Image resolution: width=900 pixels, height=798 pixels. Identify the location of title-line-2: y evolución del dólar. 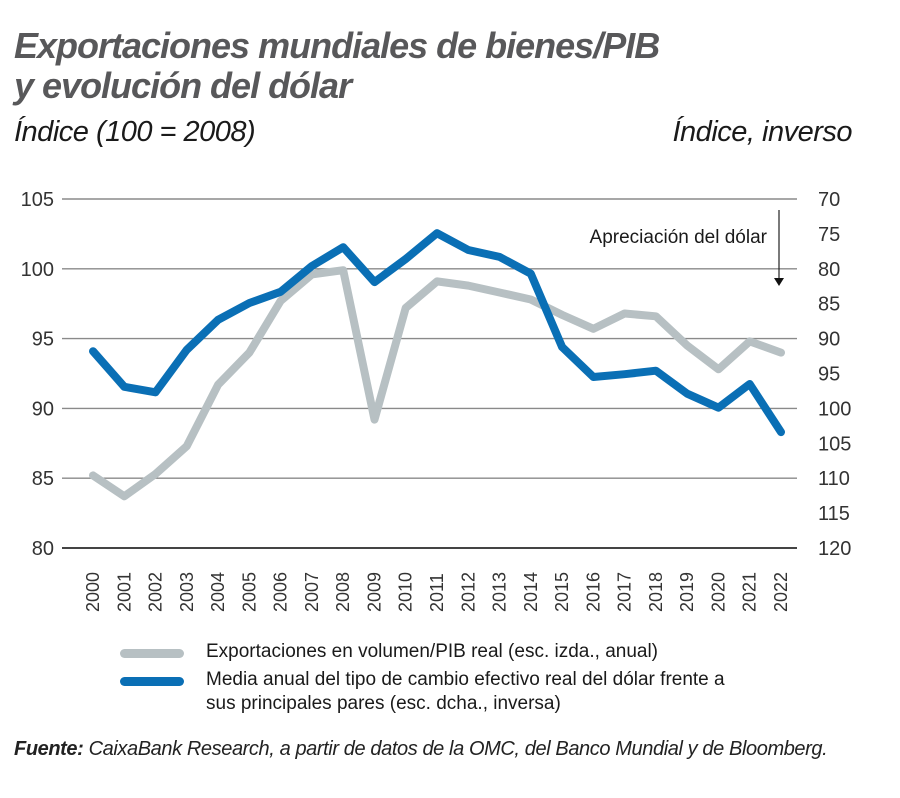
(183, 85).